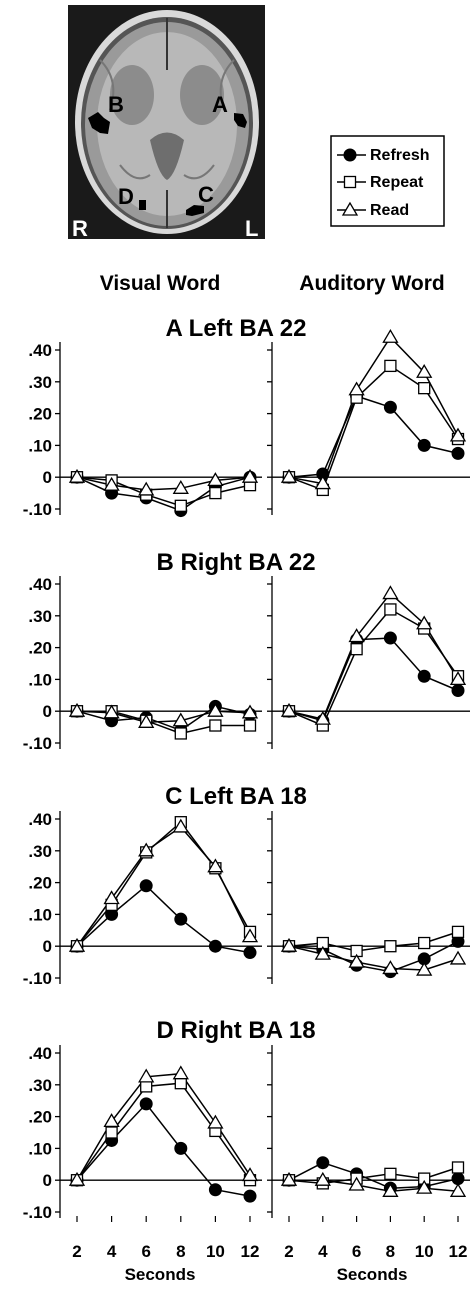 This screenshot has width=471, height=1289. What do you see at coordinates (180, 1251) in the screenshot?
I see `x-tick-label: 8` at bounding box center [180, 1251].